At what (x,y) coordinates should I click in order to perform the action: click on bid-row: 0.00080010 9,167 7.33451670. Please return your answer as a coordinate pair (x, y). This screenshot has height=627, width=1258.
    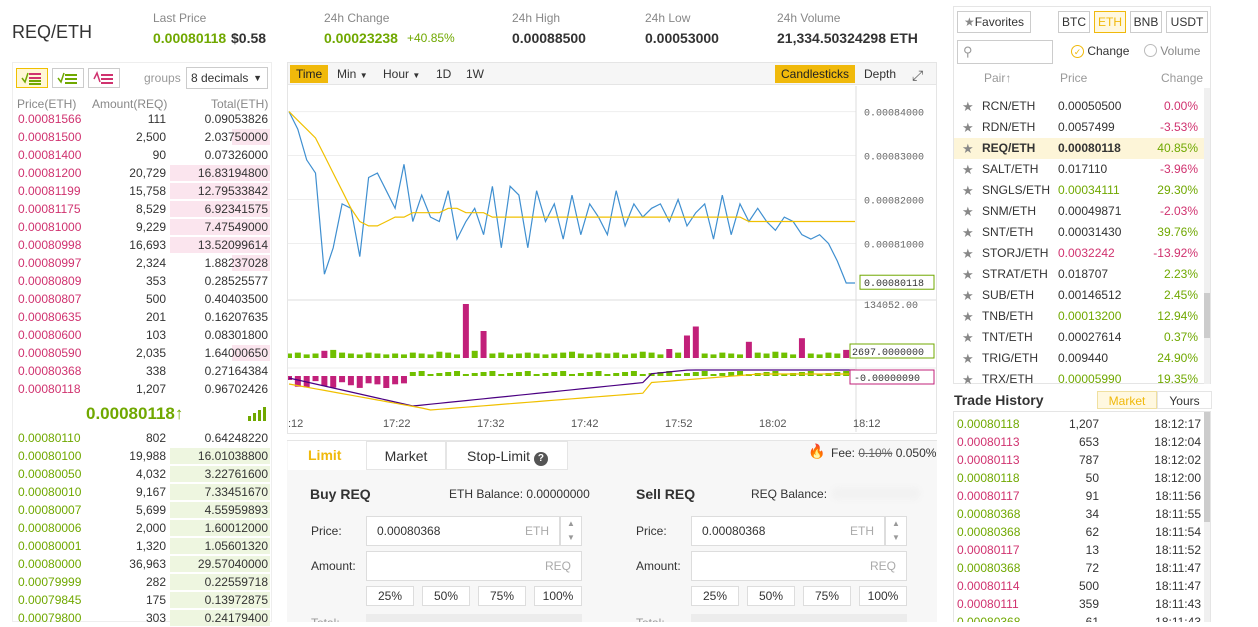
    Looking at the image, I should click on (142, 492).